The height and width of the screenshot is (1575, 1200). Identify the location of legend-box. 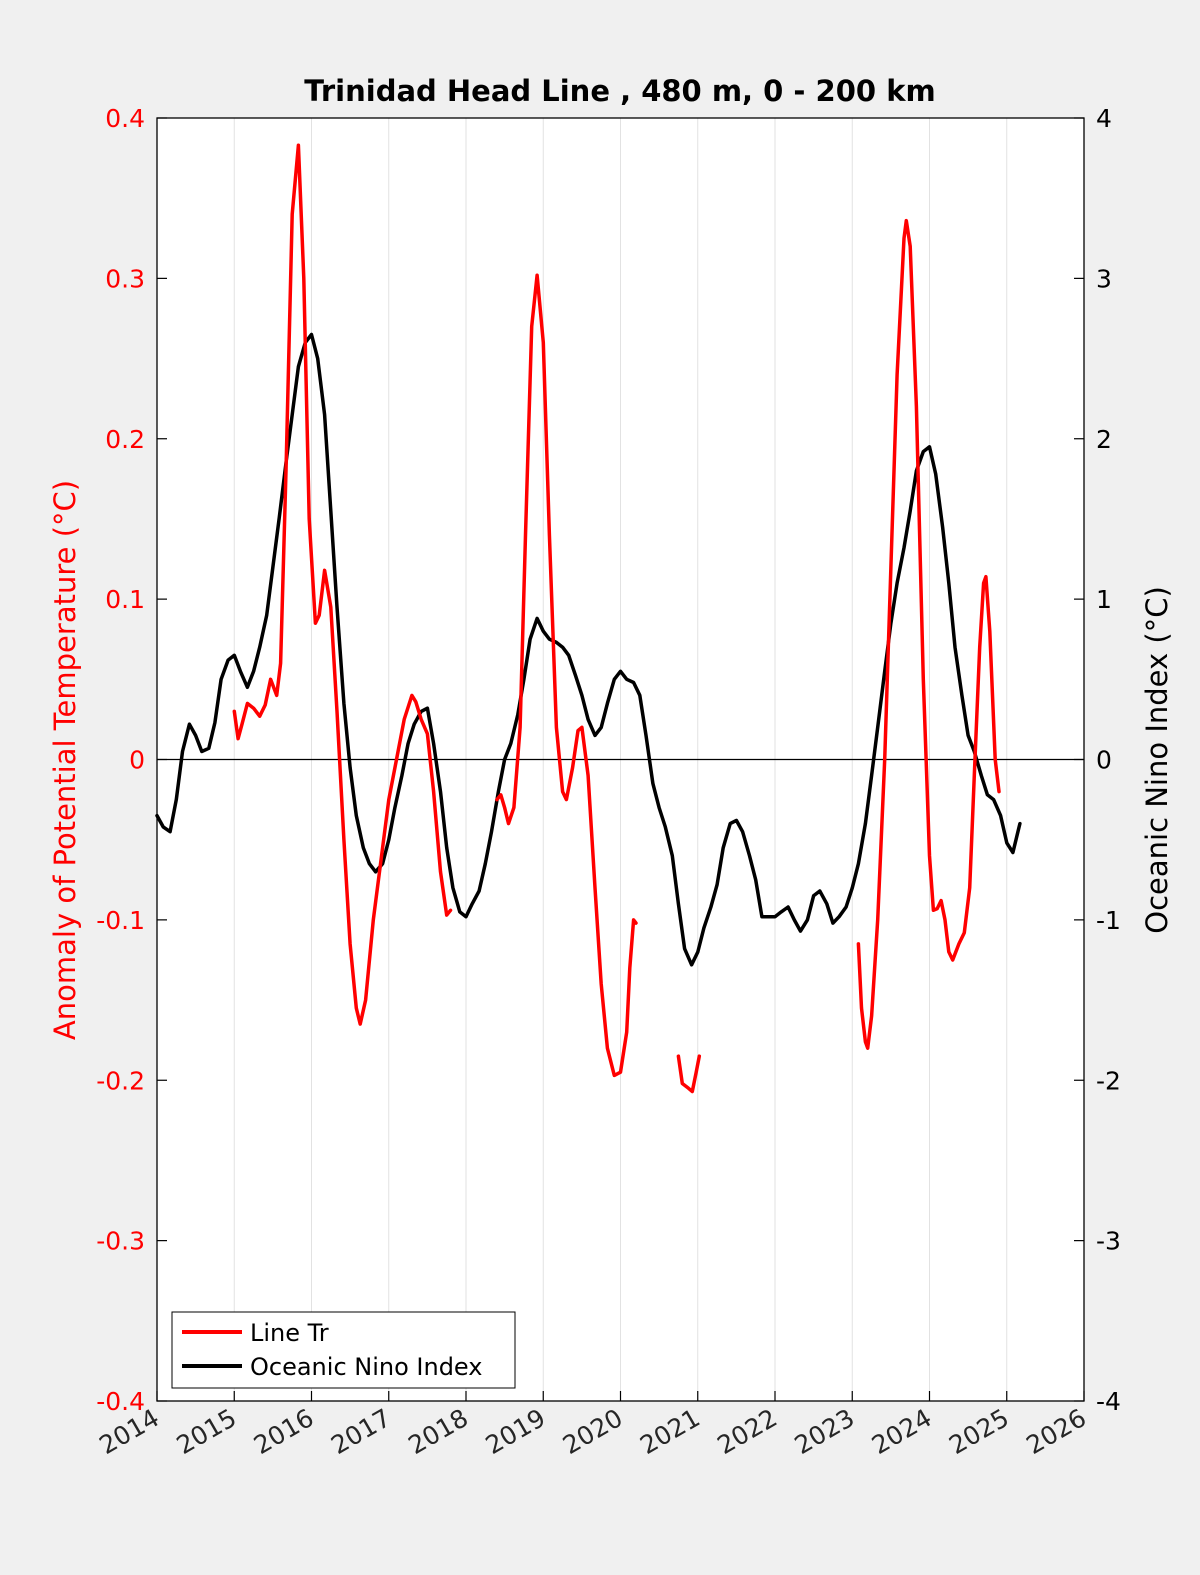
(343, 1350).